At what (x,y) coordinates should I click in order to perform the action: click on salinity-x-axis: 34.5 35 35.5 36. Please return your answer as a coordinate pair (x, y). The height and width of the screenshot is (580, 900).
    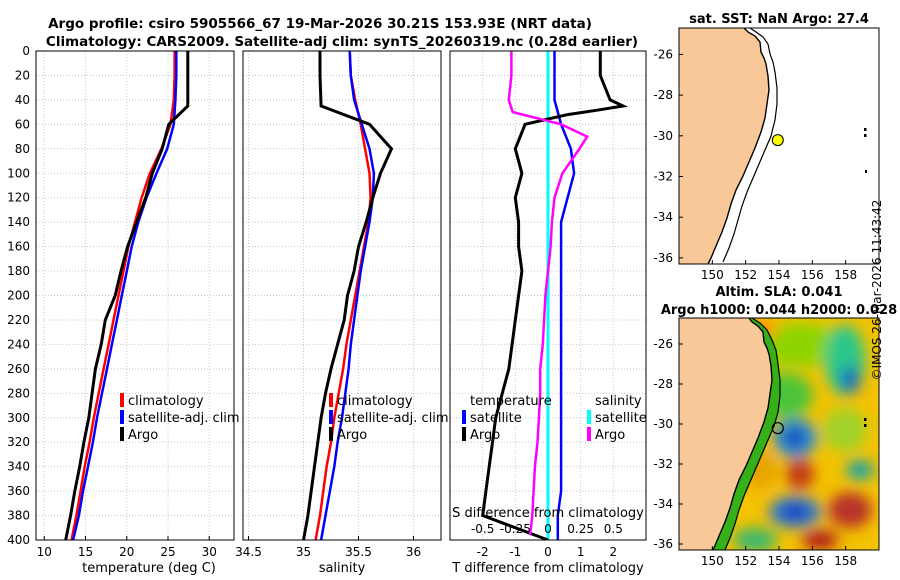
    Looking at the image, I should click on (328, 547).